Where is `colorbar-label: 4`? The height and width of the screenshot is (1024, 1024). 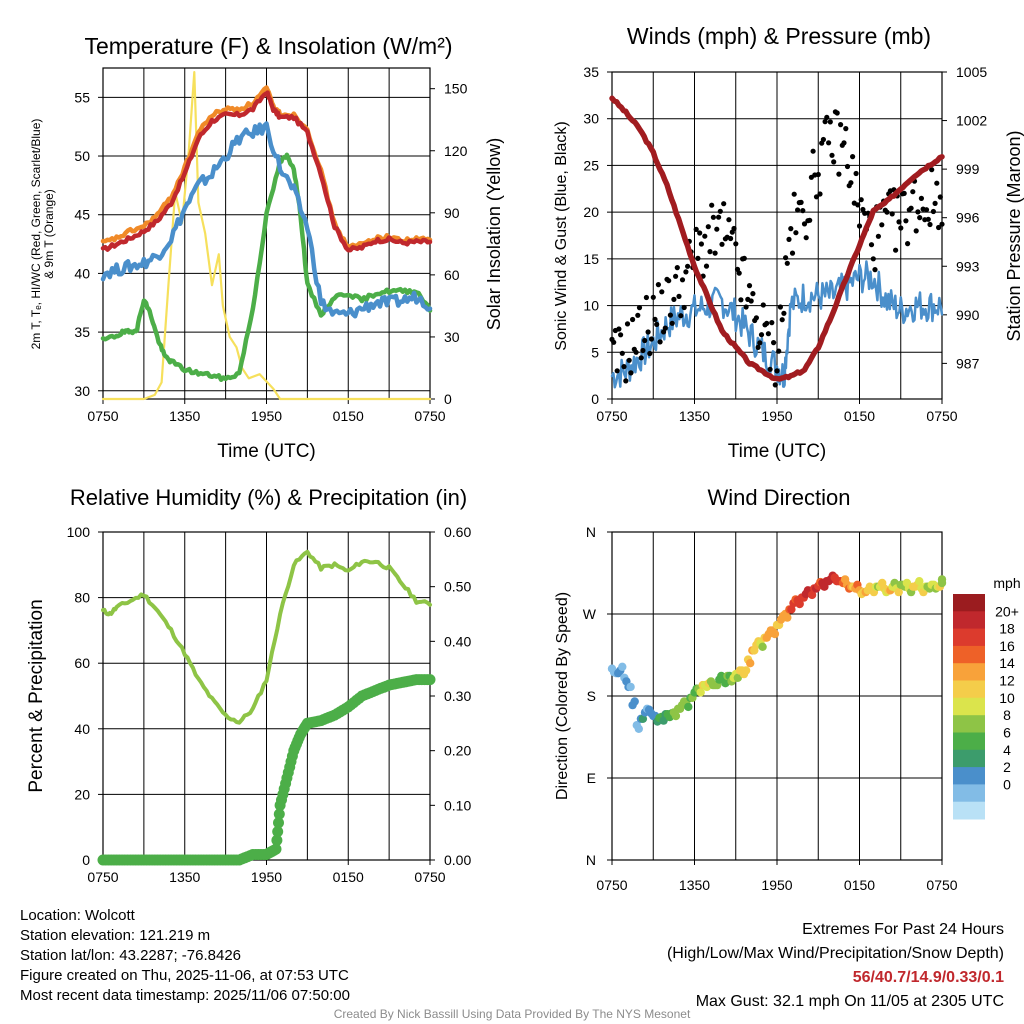 colorbar-label: 4 is located at coordinates (1007, 750).